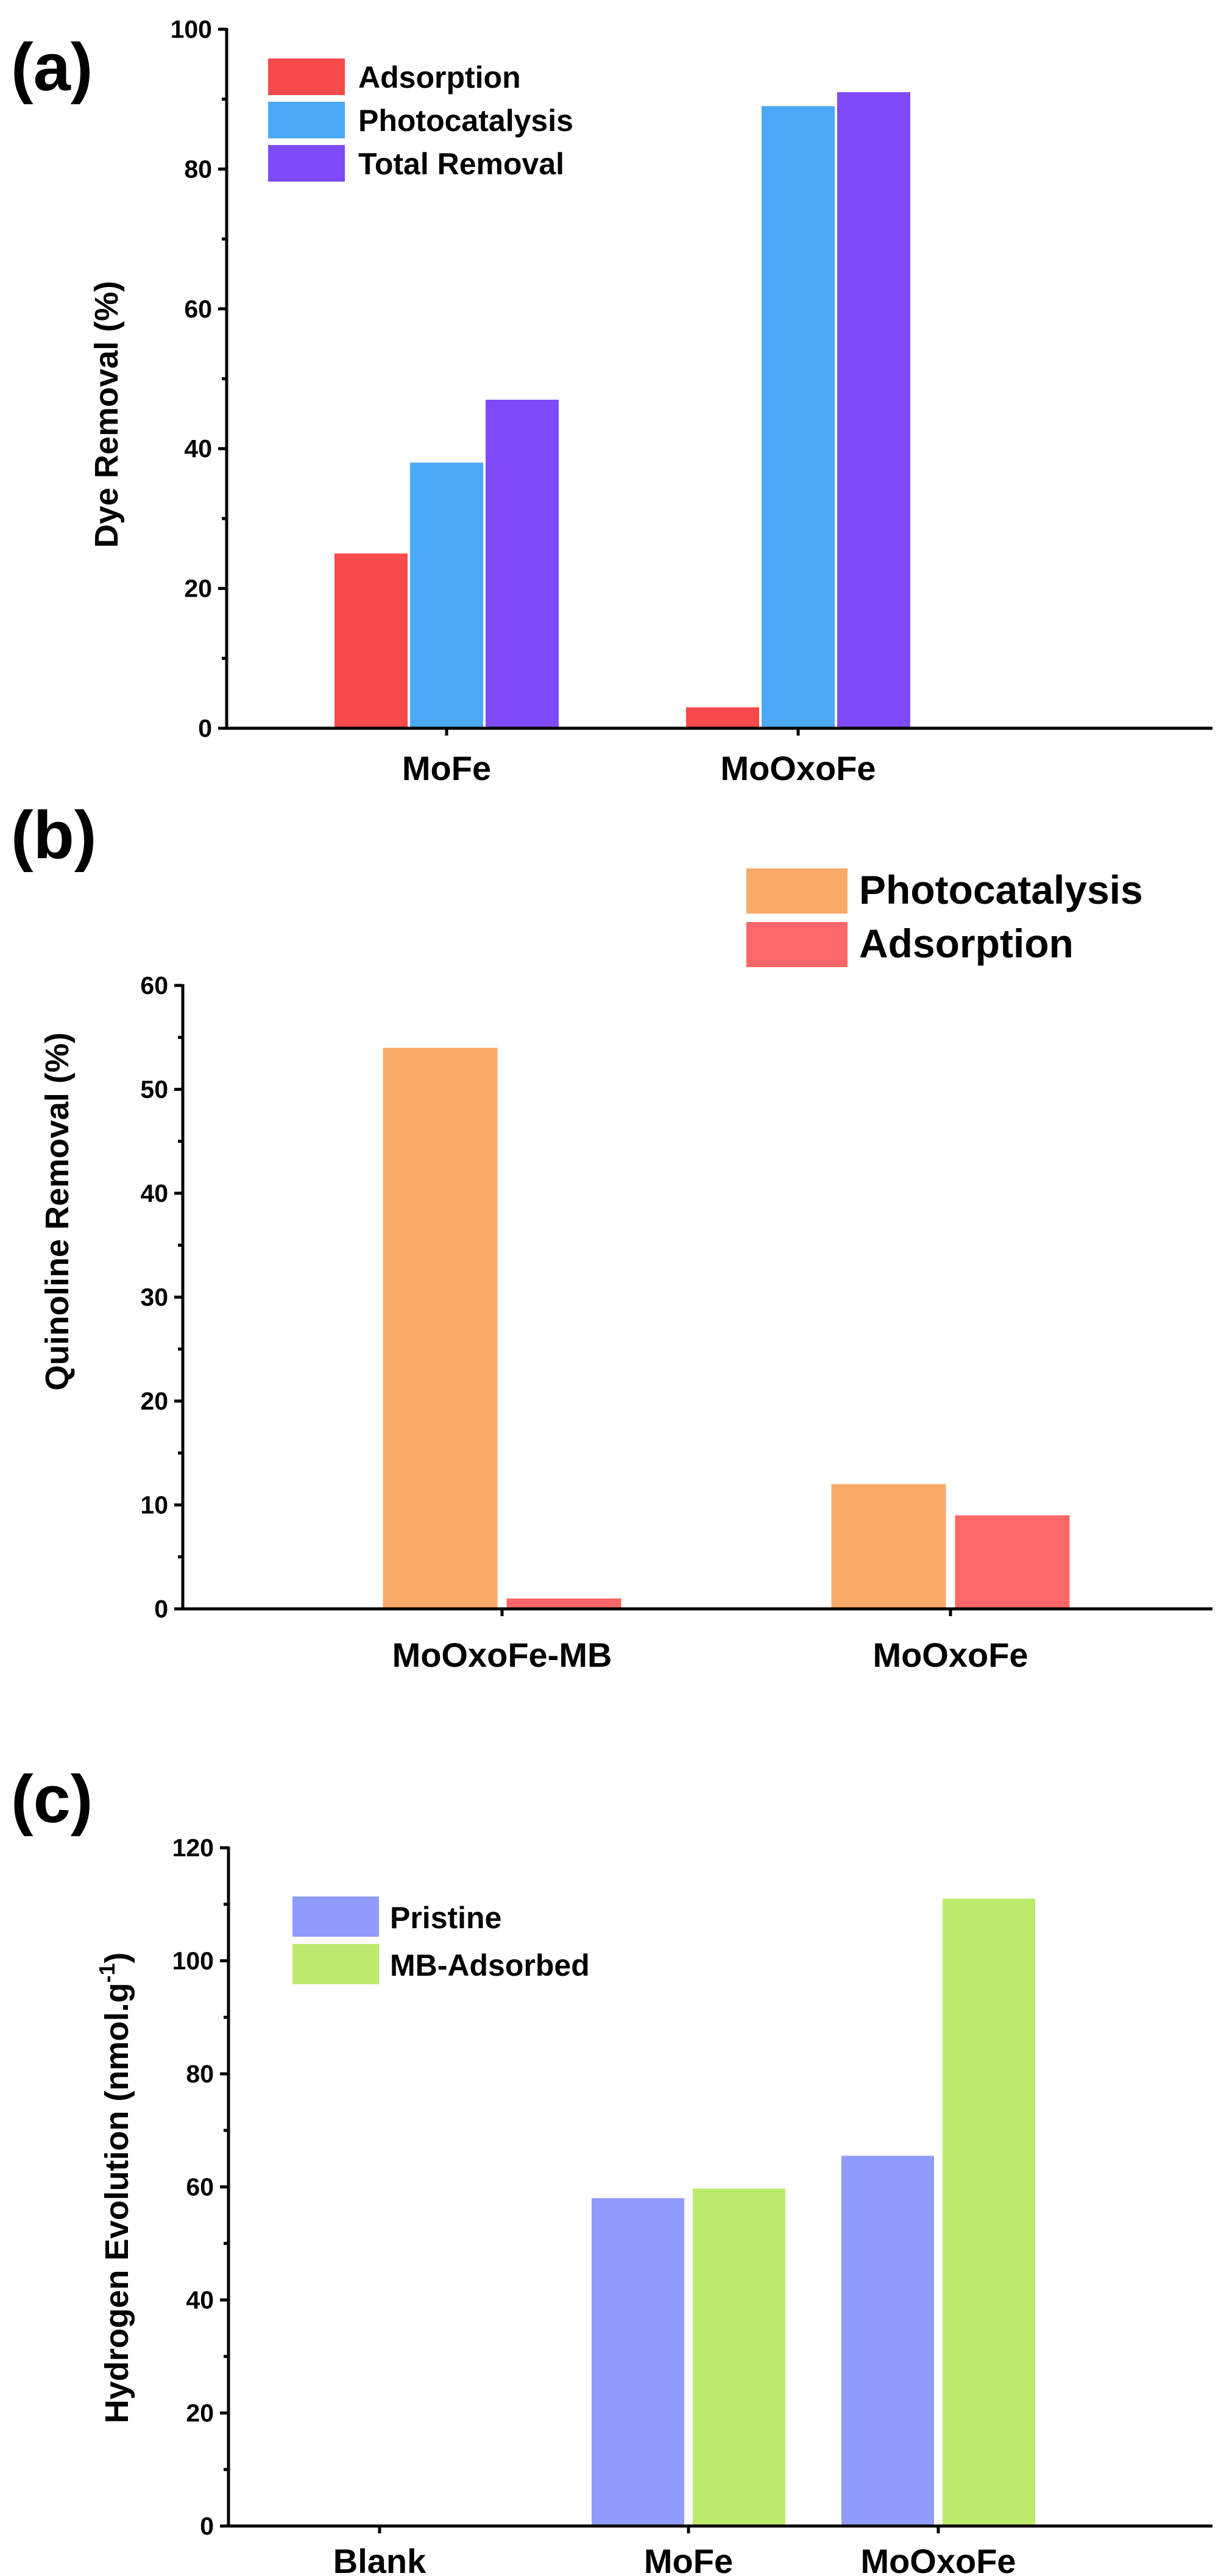 The height and width of the screenshot is (2576, 1221). I want to click on panel-c-x-tick-label: MoFe, so click(688, 2559).